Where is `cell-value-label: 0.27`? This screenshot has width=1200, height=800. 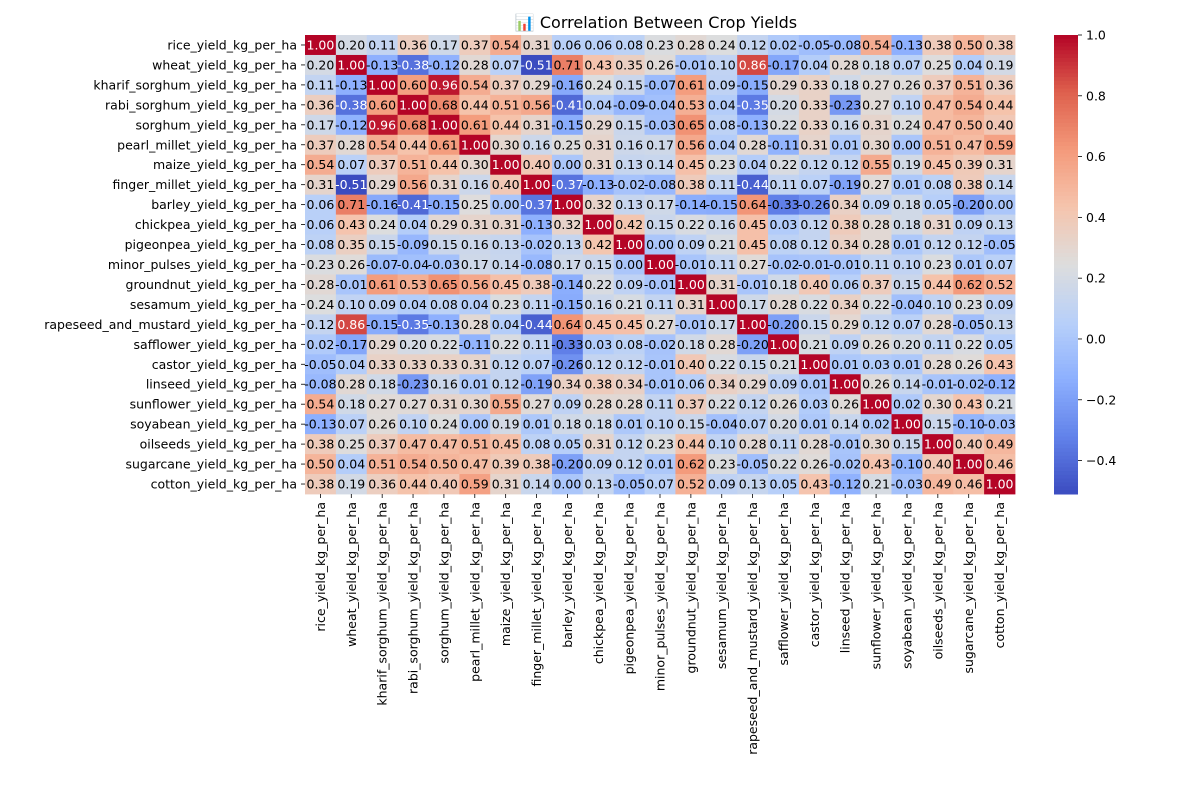 cell-value-label: 0.27 is located at coordinates (537, 404).